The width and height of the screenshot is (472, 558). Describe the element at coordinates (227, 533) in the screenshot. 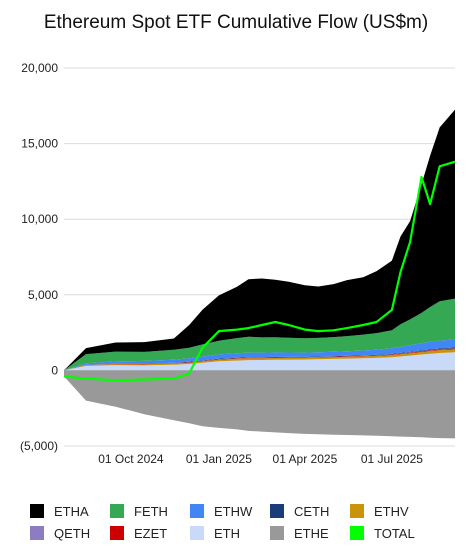

I see `legend-label: ETH` at that location.